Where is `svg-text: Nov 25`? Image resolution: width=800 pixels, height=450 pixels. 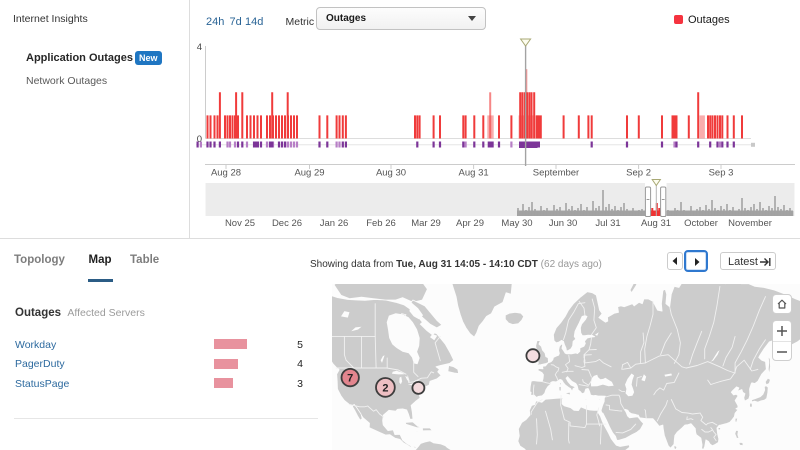
svg-text: Nov 25 is located at coordinates (240, 223).